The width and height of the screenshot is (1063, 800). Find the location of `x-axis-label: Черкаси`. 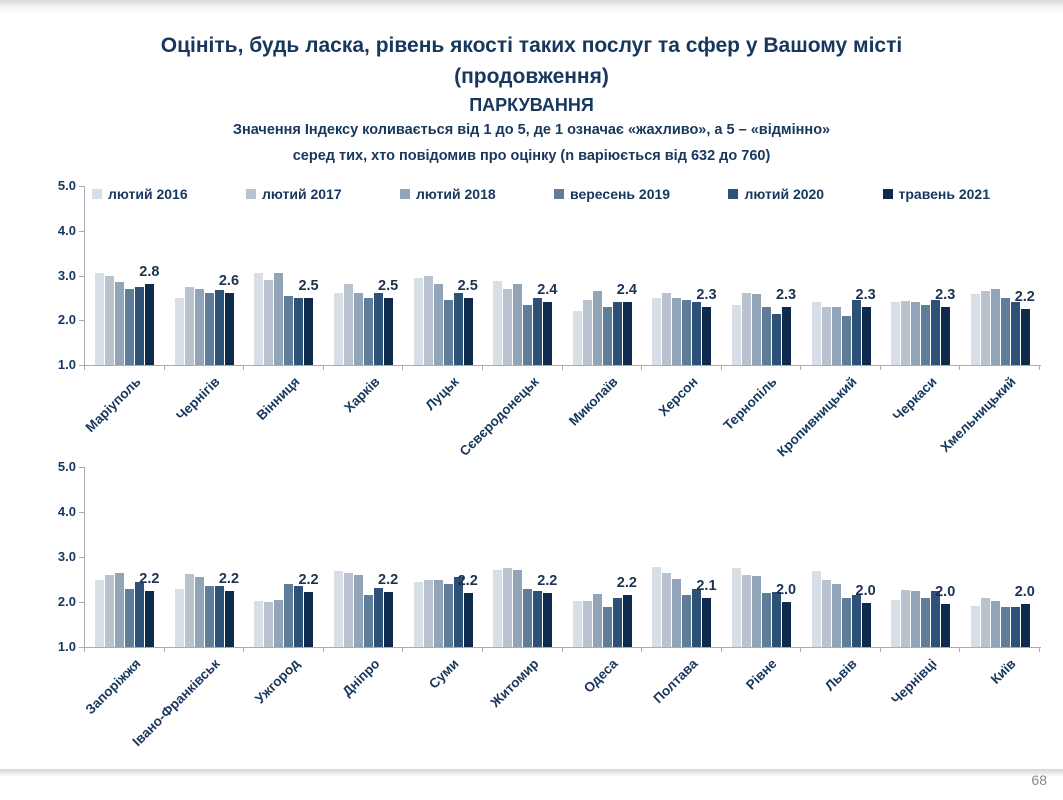

x-axis-label: Черкаси is located at coordinates (914, 399).